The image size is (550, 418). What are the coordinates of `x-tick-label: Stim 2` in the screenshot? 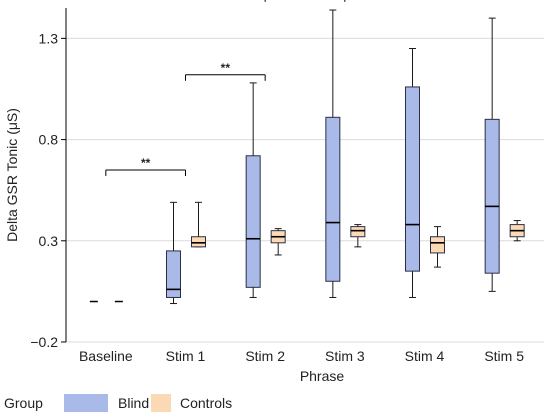 It's located at (265, 356).